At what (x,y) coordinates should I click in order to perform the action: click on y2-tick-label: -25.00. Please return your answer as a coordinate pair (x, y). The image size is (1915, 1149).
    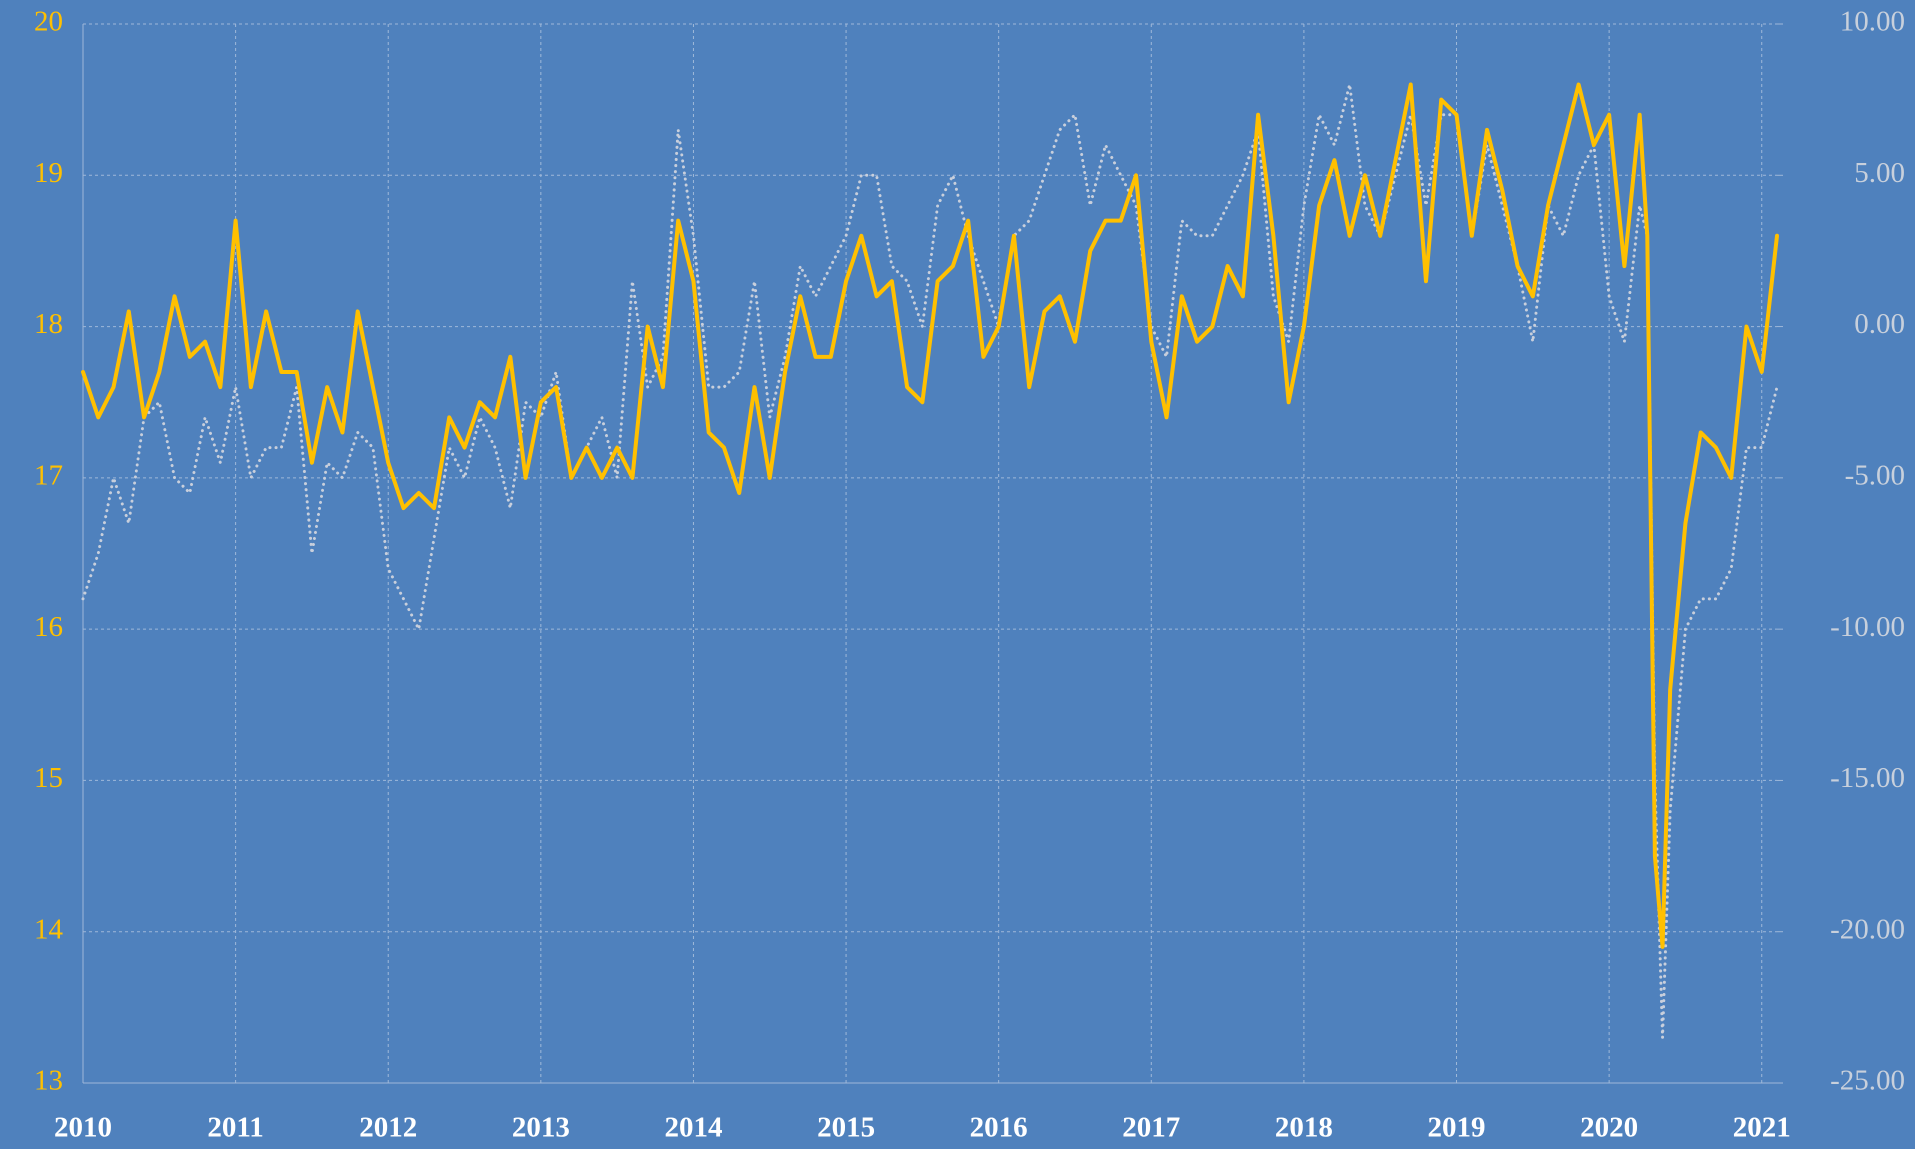
    Looking at the image, I should click on (1867, 1081).